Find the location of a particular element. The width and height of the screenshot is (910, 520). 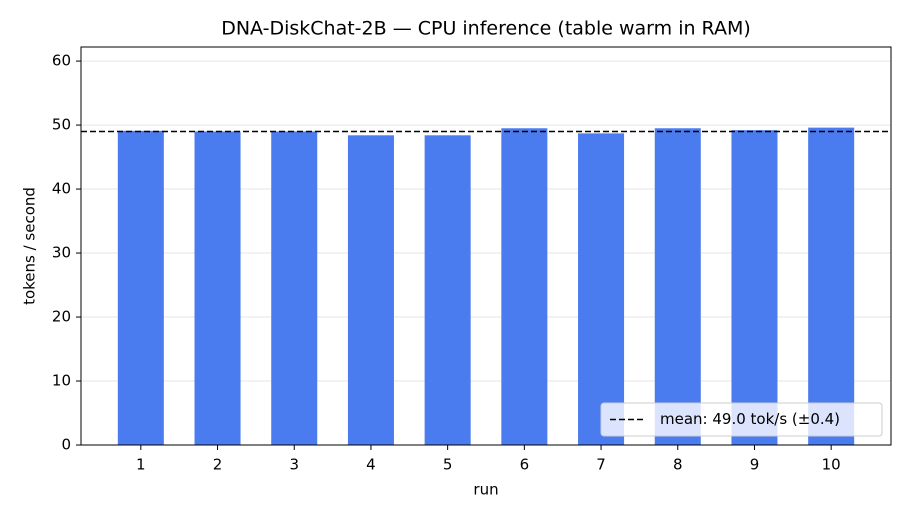

x-tick-label: 5 is located at coordinates (448, 465).